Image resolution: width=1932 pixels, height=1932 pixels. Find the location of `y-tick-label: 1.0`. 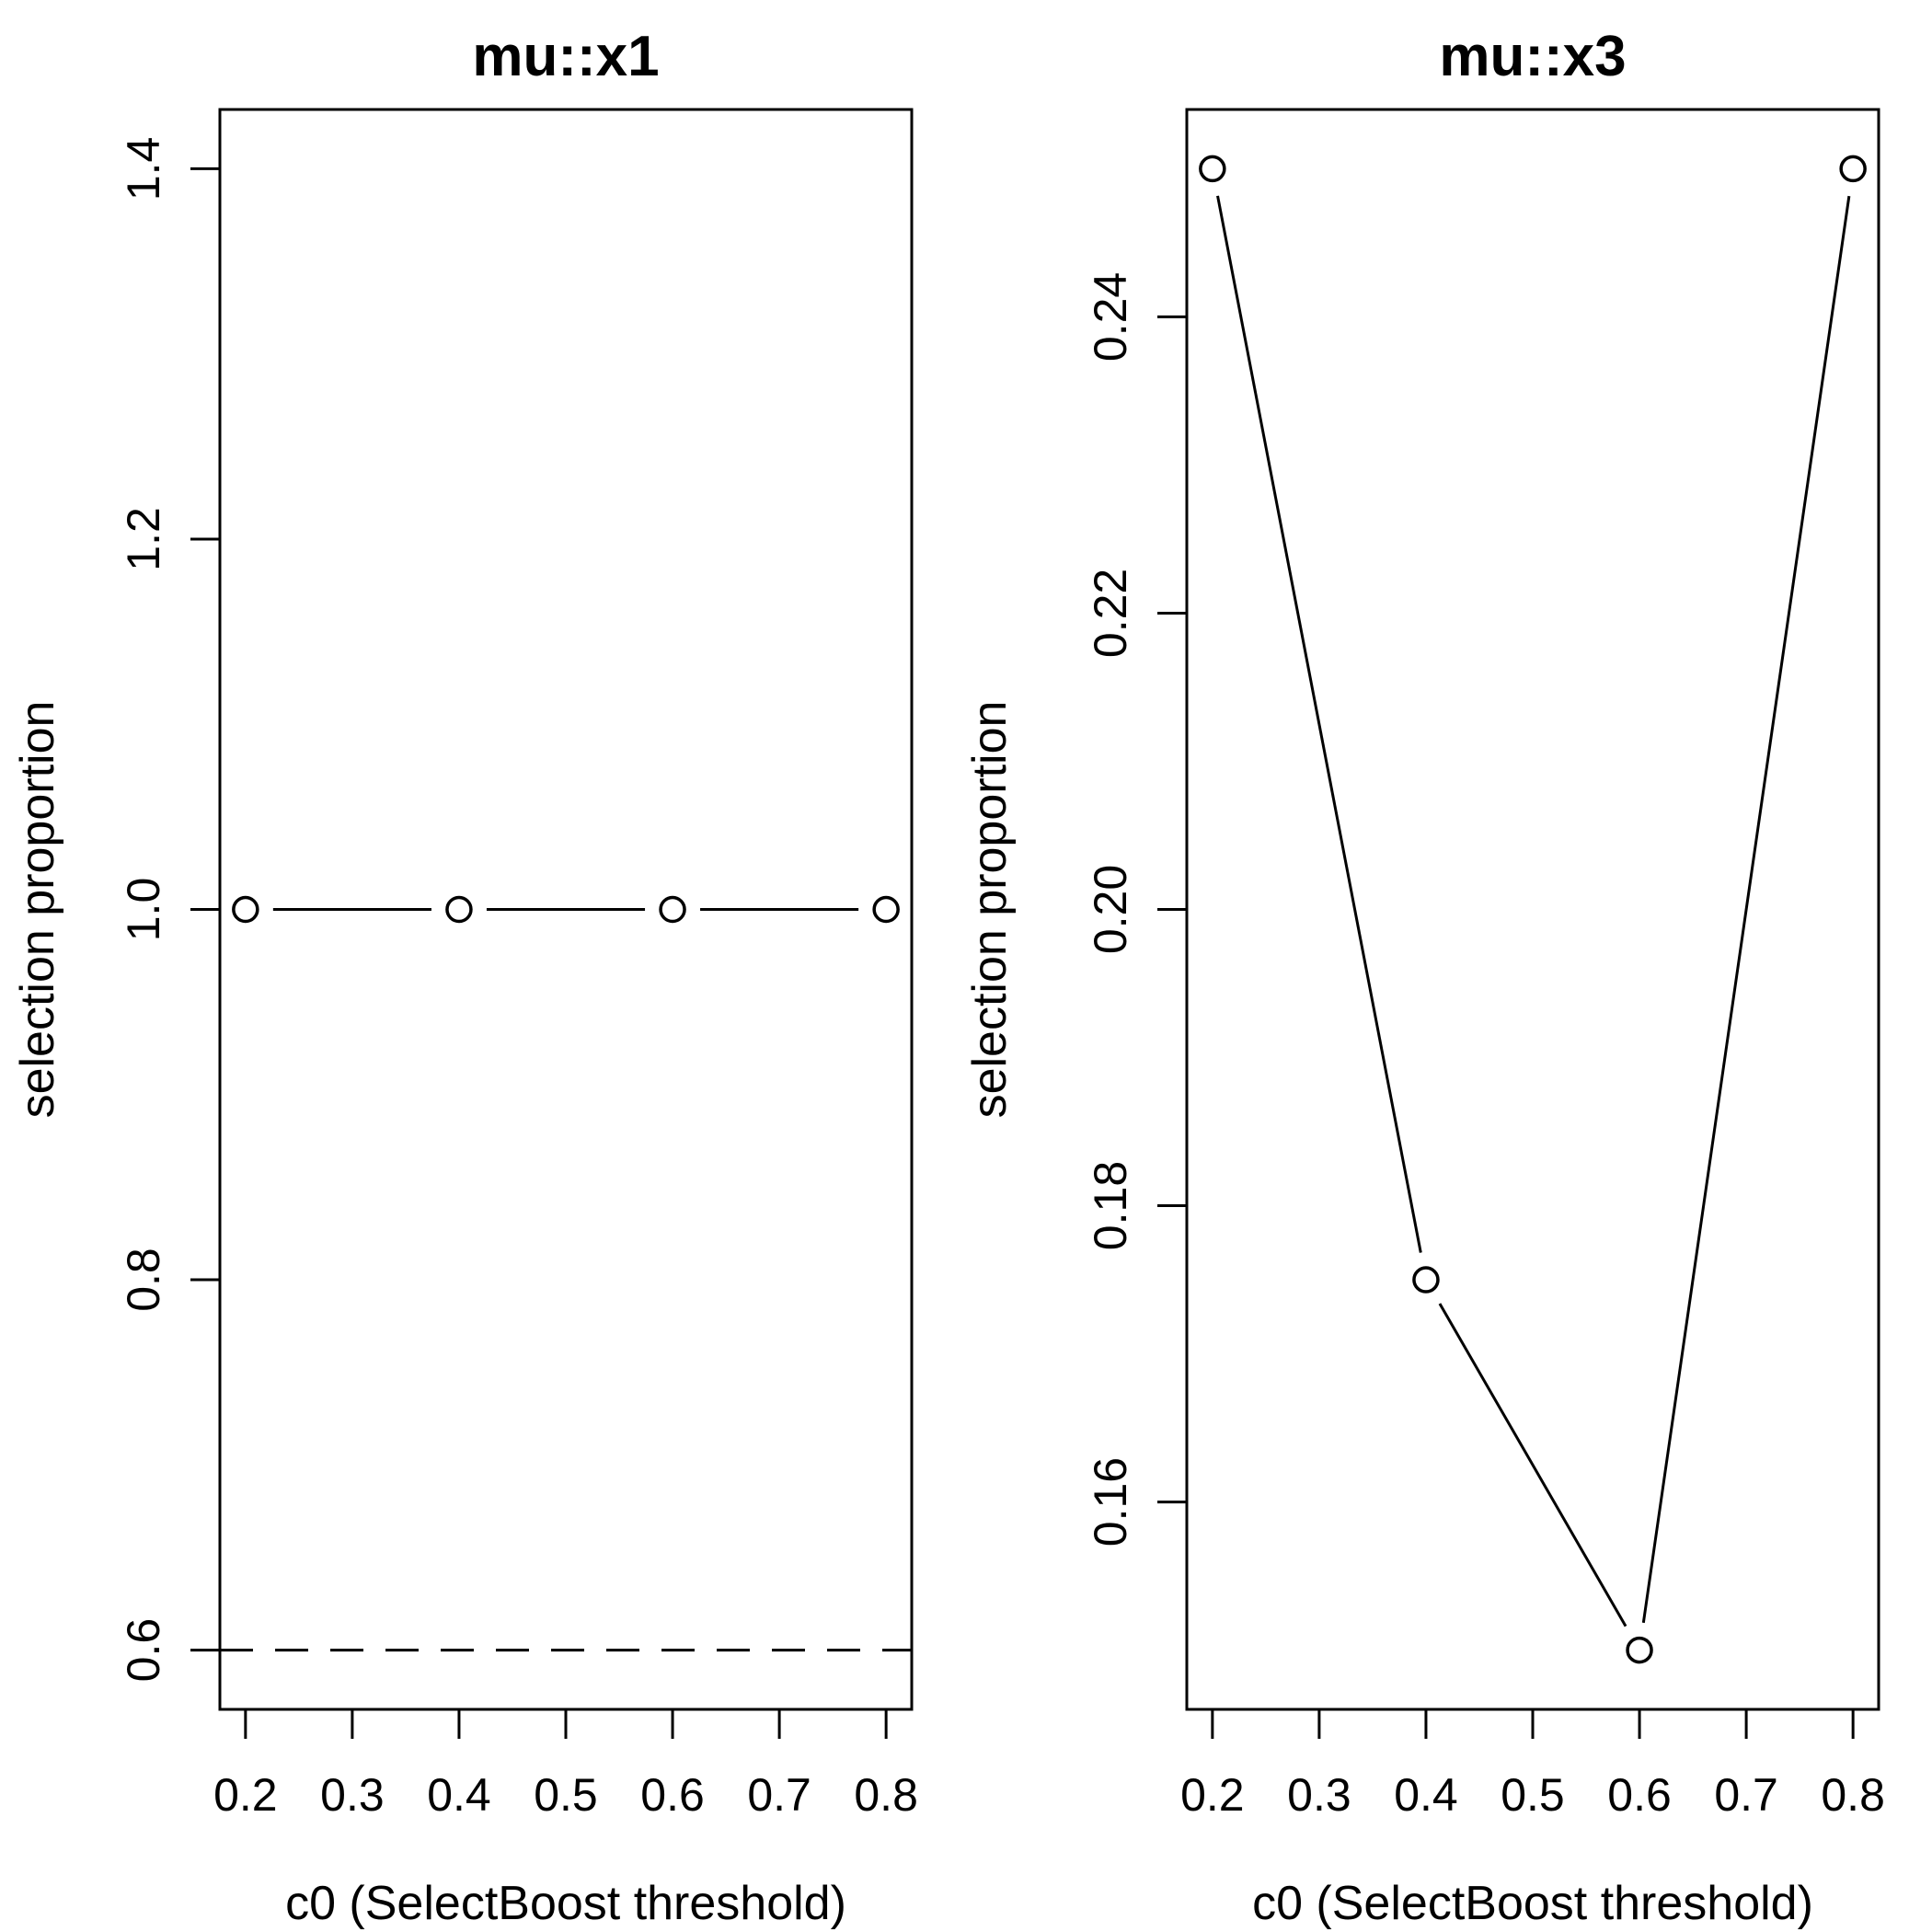

y-tick-label: 1.0 is located at coordinates (143, 910).